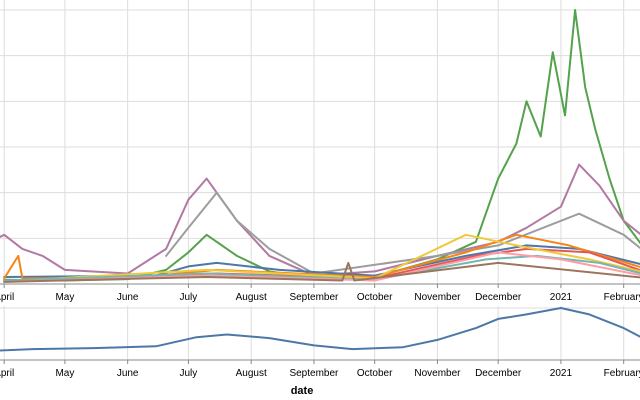 This screenshot has height=400, width=640. I want to click on x-axis-title: date, so click(302, 391).